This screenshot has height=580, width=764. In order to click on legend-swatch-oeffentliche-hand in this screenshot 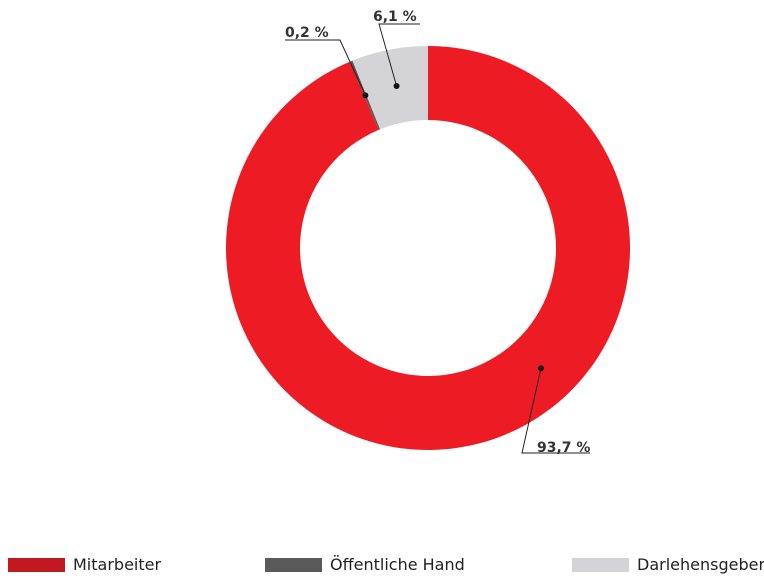, I will do `click(293, 565)`.